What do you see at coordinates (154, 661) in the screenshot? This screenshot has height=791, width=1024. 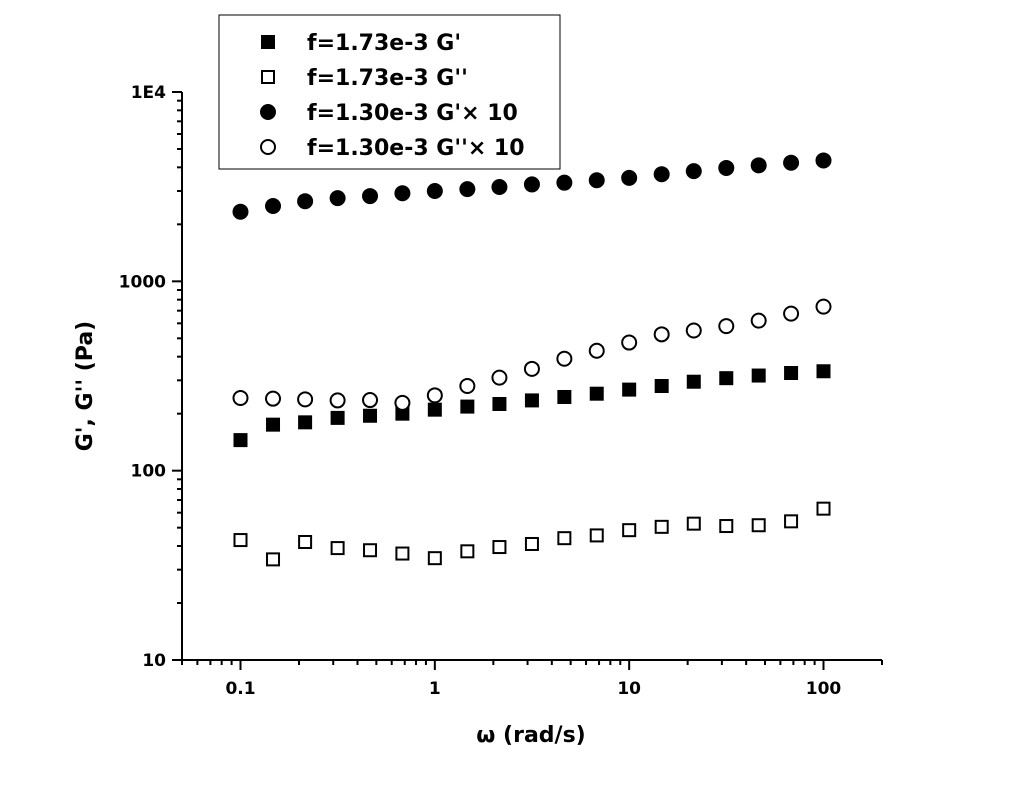 I see `y-tick-label: 10` at bounding box center [154, 661].